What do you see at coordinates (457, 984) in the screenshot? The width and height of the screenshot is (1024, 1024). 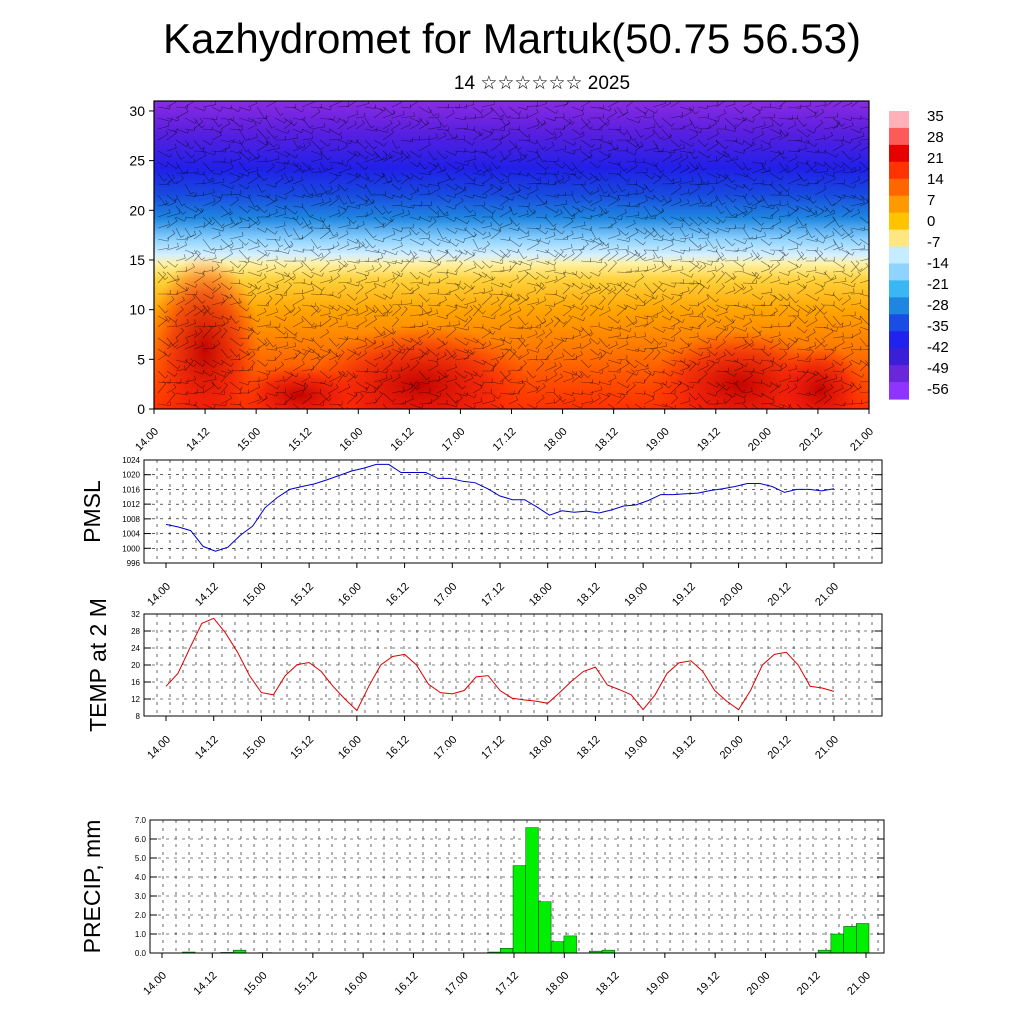 I see `precip-x-tick-label: 17.00` at bounding box center [457, 984].